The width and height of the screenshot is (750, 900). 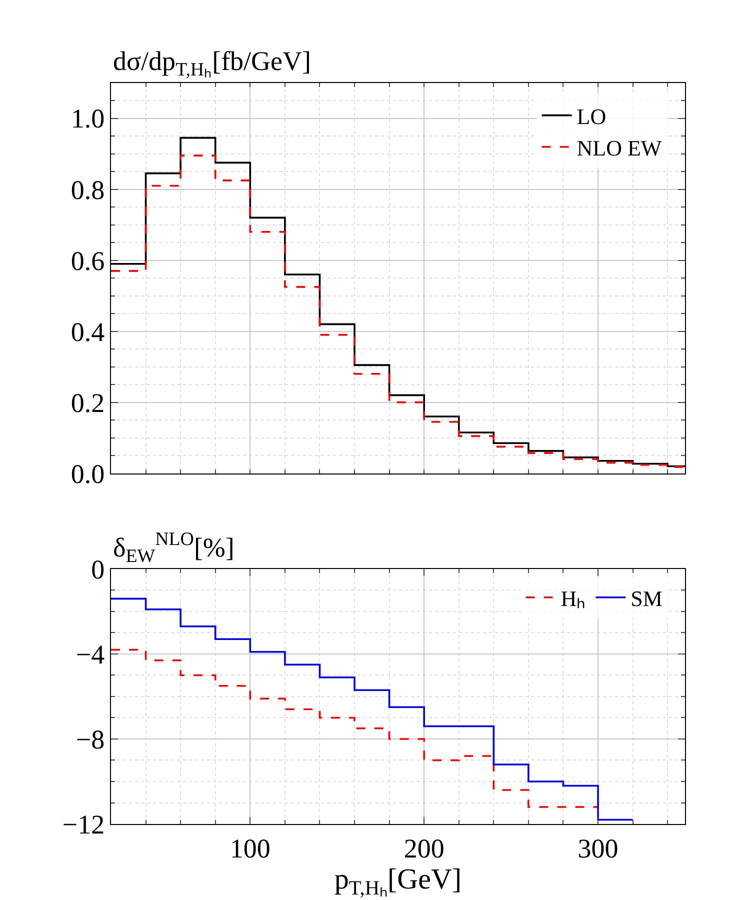 What do you see at coordinates (212, 63) in the screenshot?
I see `y-axis-title: dσ/dp$_{T,Hₕ}$[fb/GeV]` at bounding box center [212, 63].